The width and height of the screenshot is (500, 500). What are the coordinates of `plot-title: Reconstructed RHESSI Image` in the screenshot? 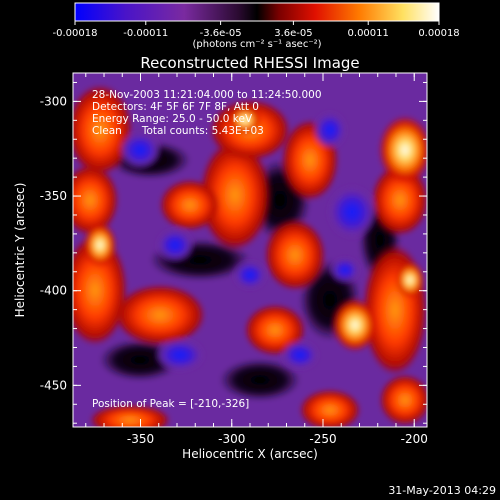 It's located at (249, 63).